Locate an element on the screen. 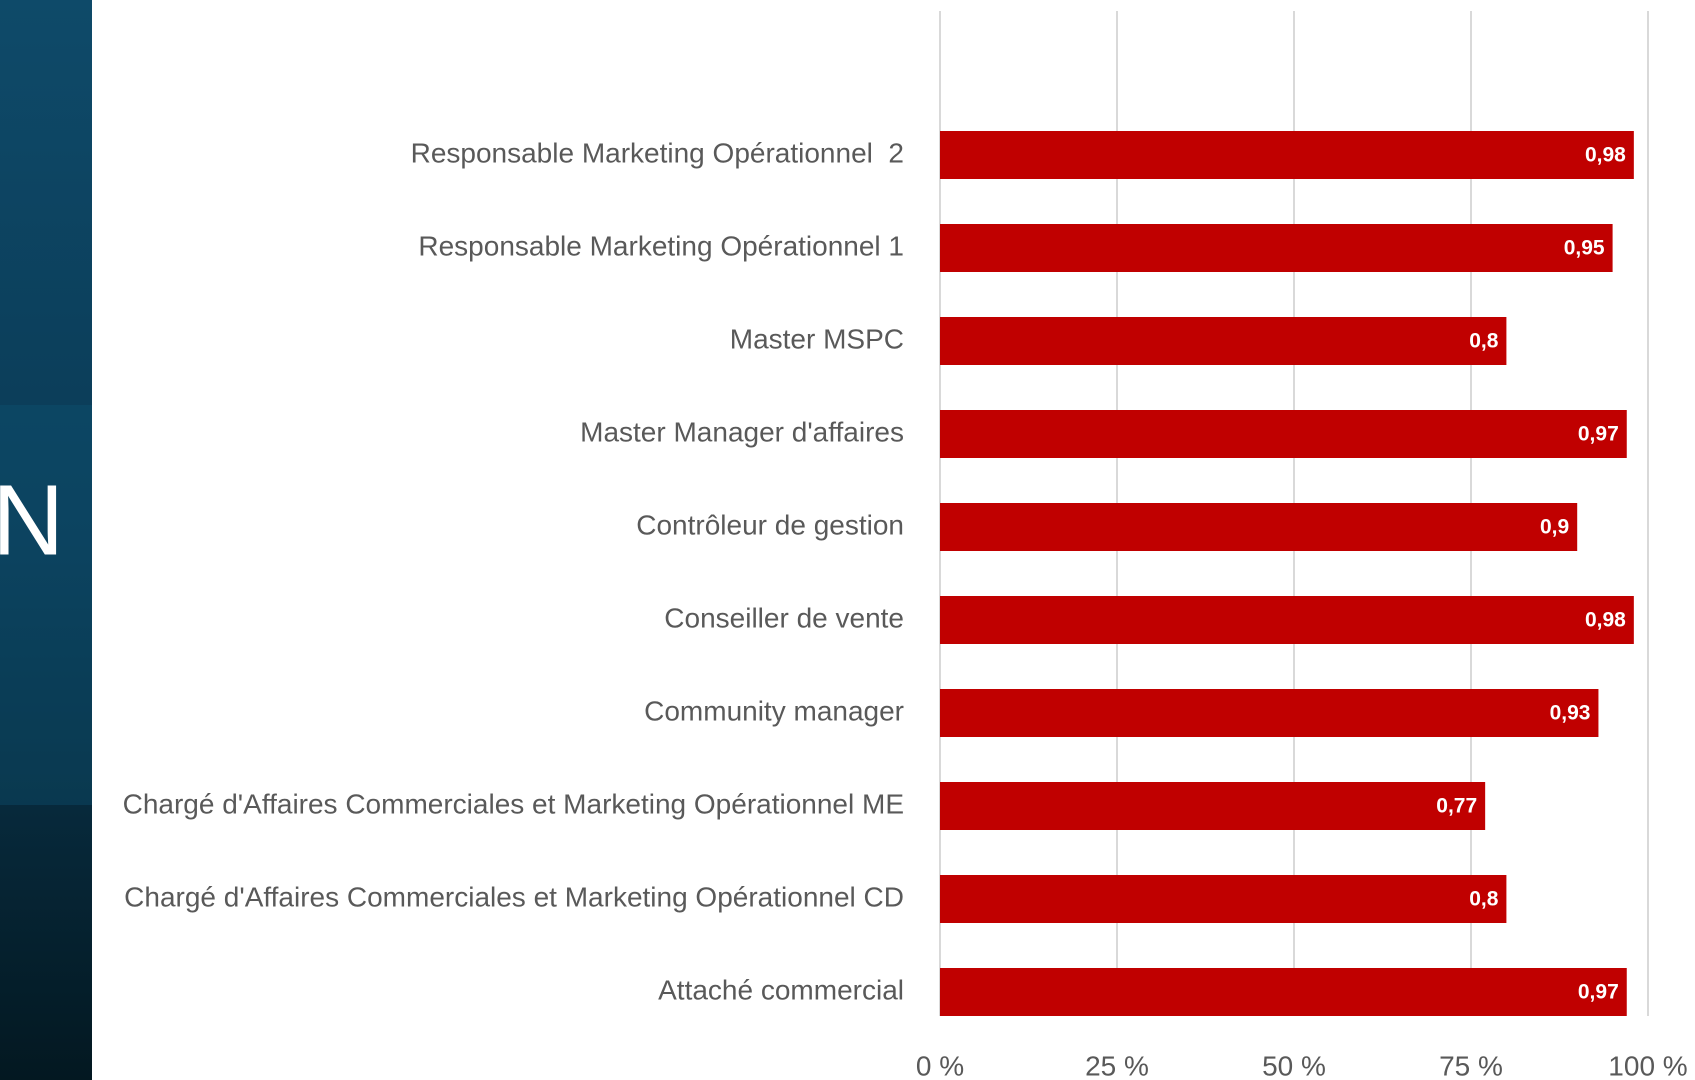 The height and width of the screenshot is (1080, 1695). category-label: Responsable Marketing Opérationnel 1 is located at coordinates (661, 245).